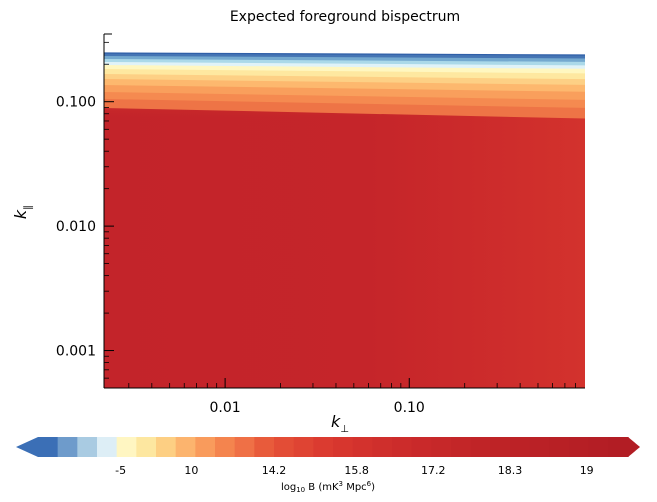  Describe the element at coordinates (76, 227) in the screenshot. I see `y-tick-label: 0.010` at that location.